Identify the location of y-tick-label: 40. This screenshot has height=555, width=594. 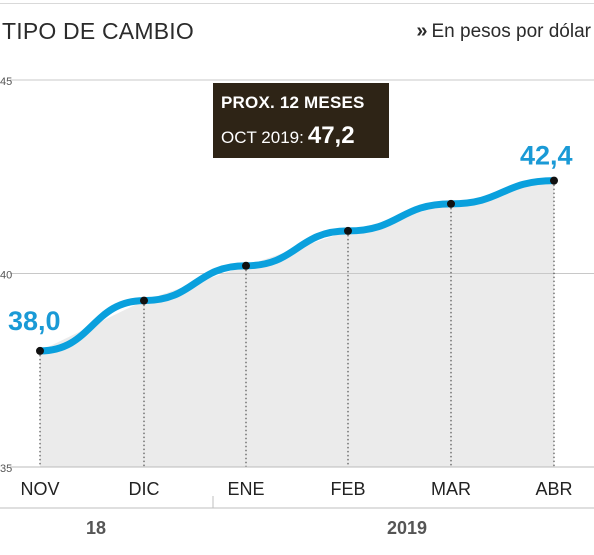
(6, 276).